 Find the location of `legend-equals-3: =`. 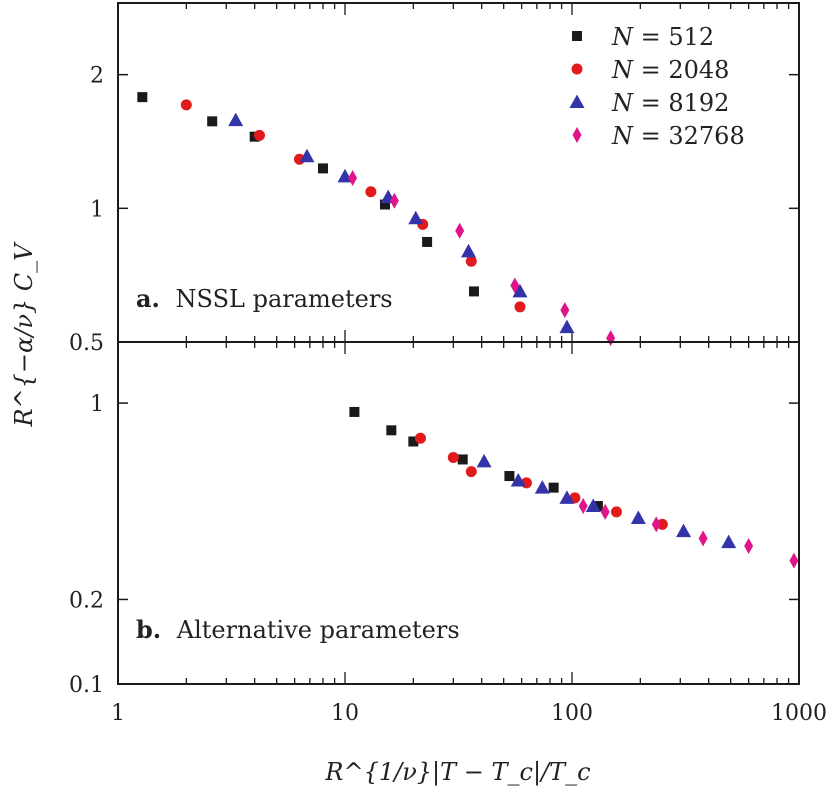

legend-equals-3: = is located at coordinates (650, 136).